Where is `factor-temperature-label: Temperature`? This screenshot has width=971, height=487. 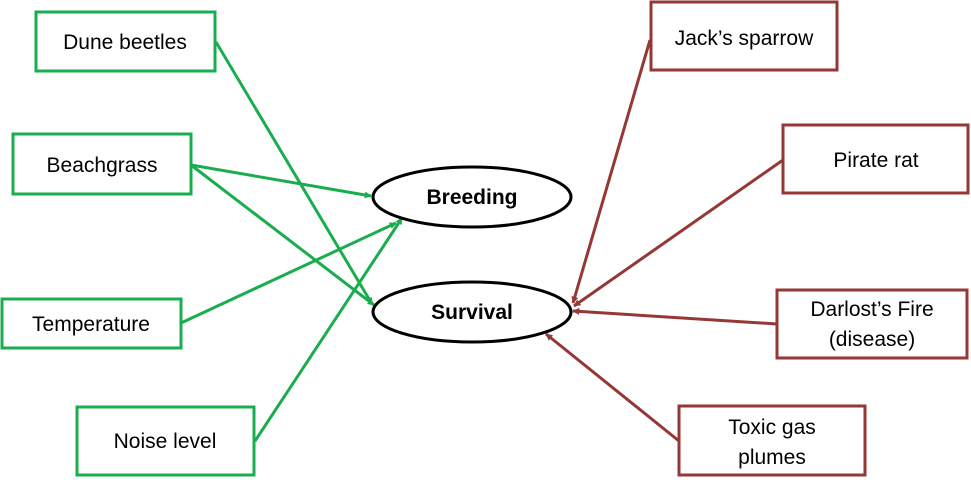
factor-temperature-label: Temperature is located at coordinates (91, 324).